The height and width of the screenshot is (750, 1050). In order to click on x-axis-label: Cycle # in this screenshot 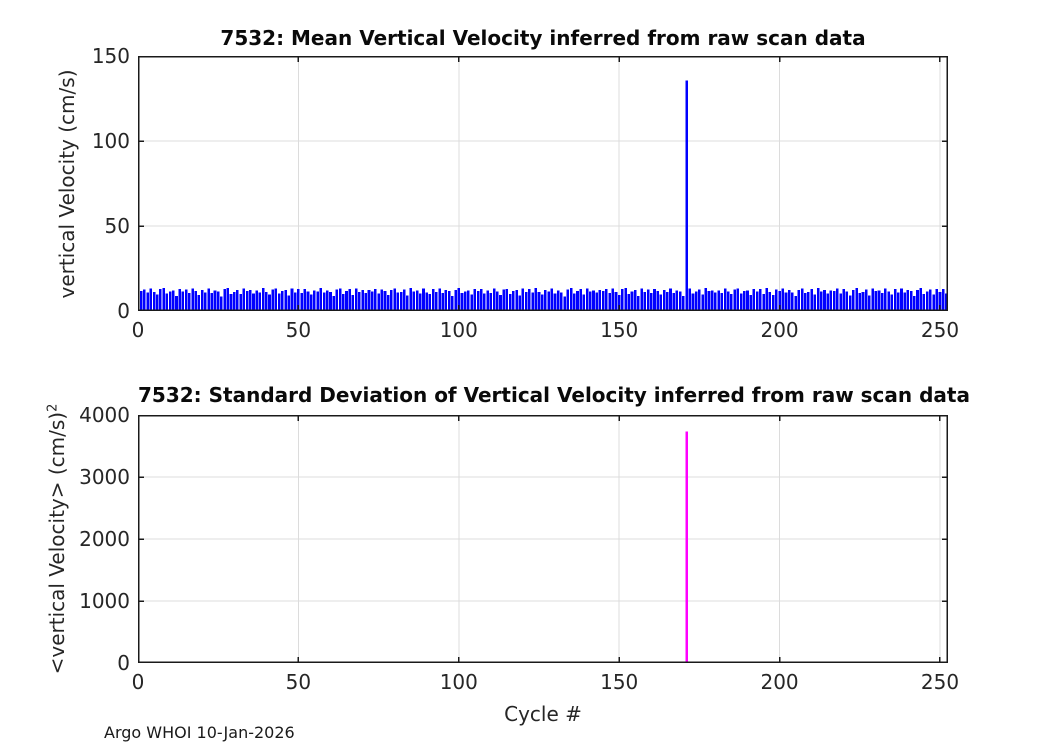, I will do `click(543, 714)`.